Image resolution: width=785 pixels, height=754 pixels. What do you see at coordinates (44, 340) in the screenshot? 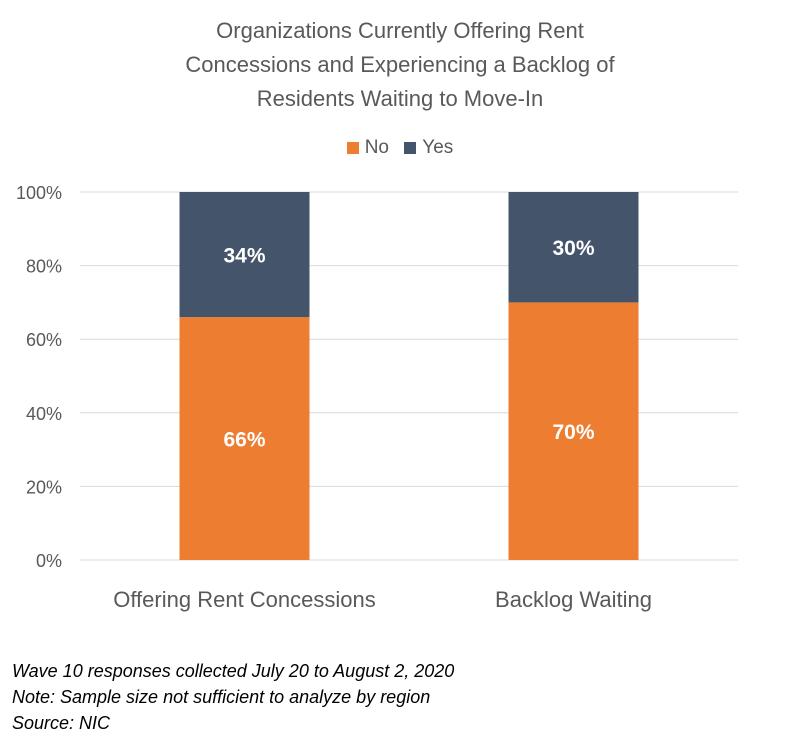
I see `y-tick-label: 60%` at bounding box center [44, 340].